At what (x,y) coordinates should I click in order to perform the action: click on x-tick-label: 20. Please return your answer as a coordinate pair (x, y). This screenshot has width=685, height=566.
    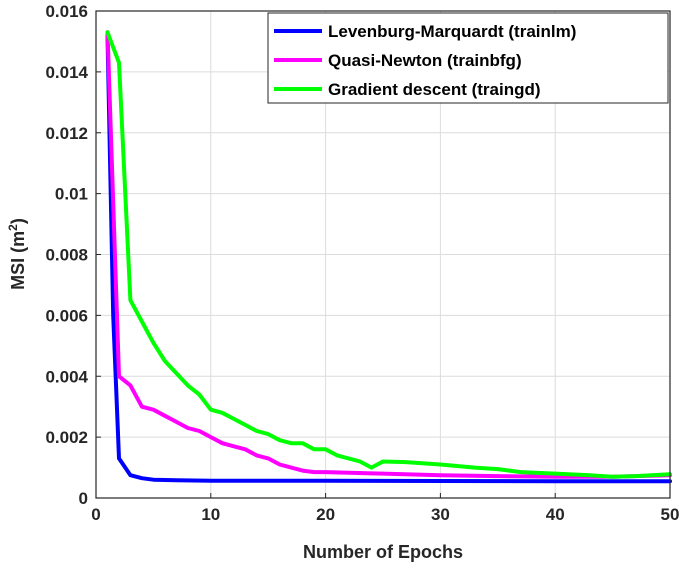
    Looking at the image, I should click on (325, 514).